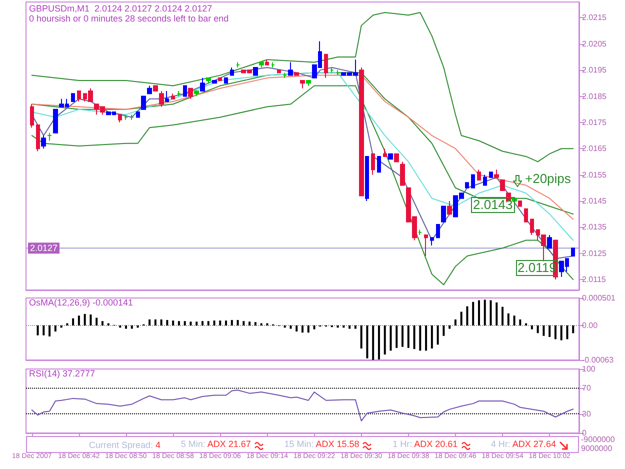 The width and height of the screenshot is (625, 469). Describe the element at coordinates (120, 9) in the screenshot. I see `chart-title: GBPUSDm,M1 2.0124 2.0127 2.0124 2.0127` at that location.